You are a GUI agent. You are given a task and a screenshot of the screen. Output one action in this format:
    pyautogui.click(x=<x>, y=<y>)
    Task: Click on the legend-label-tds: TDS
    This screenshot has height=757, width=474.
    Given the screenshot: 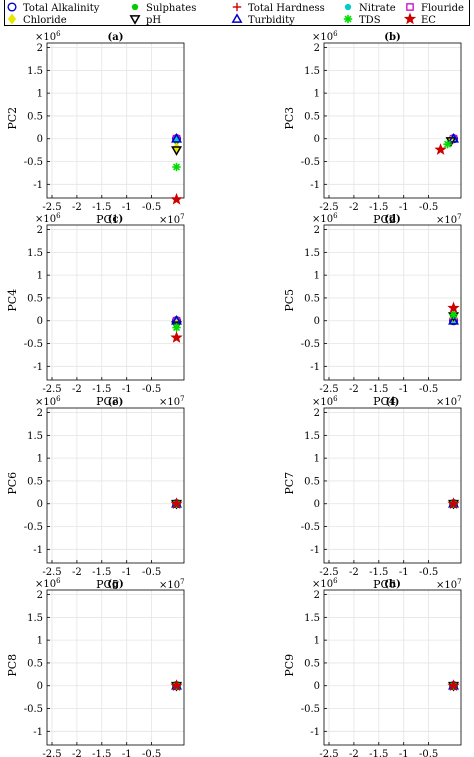 What is the action you would take?
    pyautogui.click(x=370, y=20)
    